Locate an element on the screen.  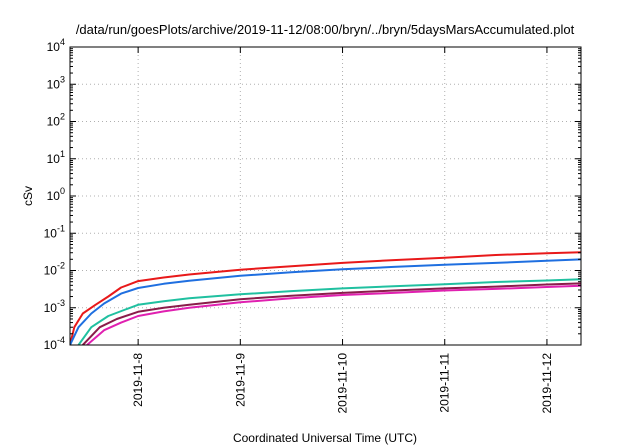
y-tick-label: 10⁰ is located at coordinates (56, 194).